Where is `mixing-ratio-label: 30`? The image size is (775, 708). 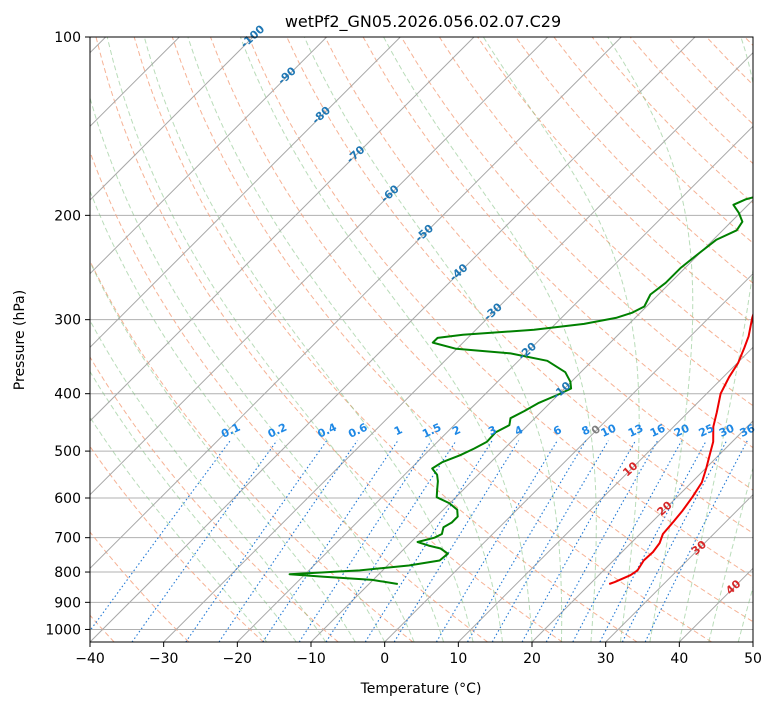 mixing-ratio-label: 30 is located at coordinates (727, 430).